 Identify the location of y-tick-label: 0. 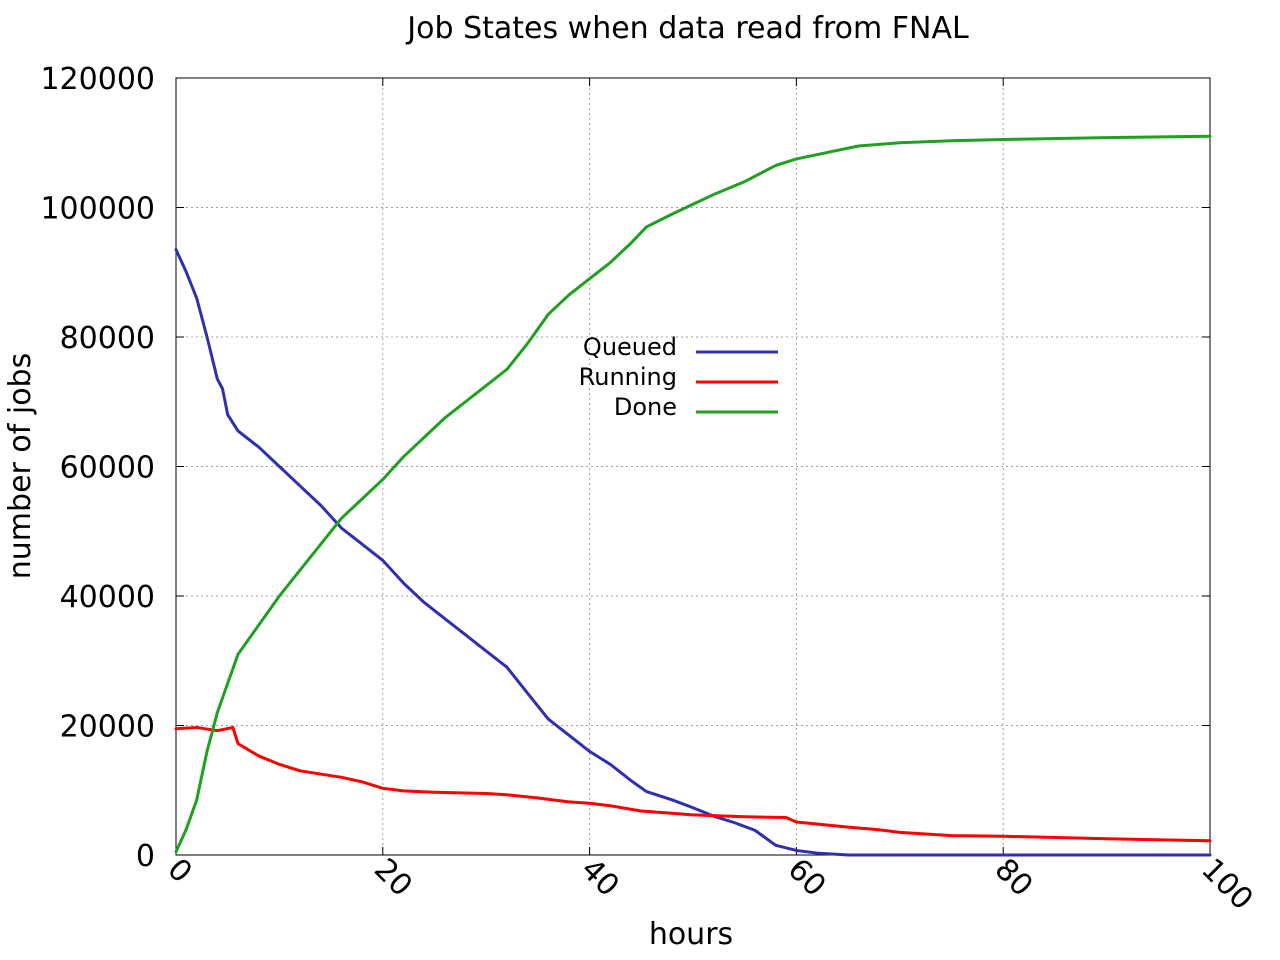
(145, 856).